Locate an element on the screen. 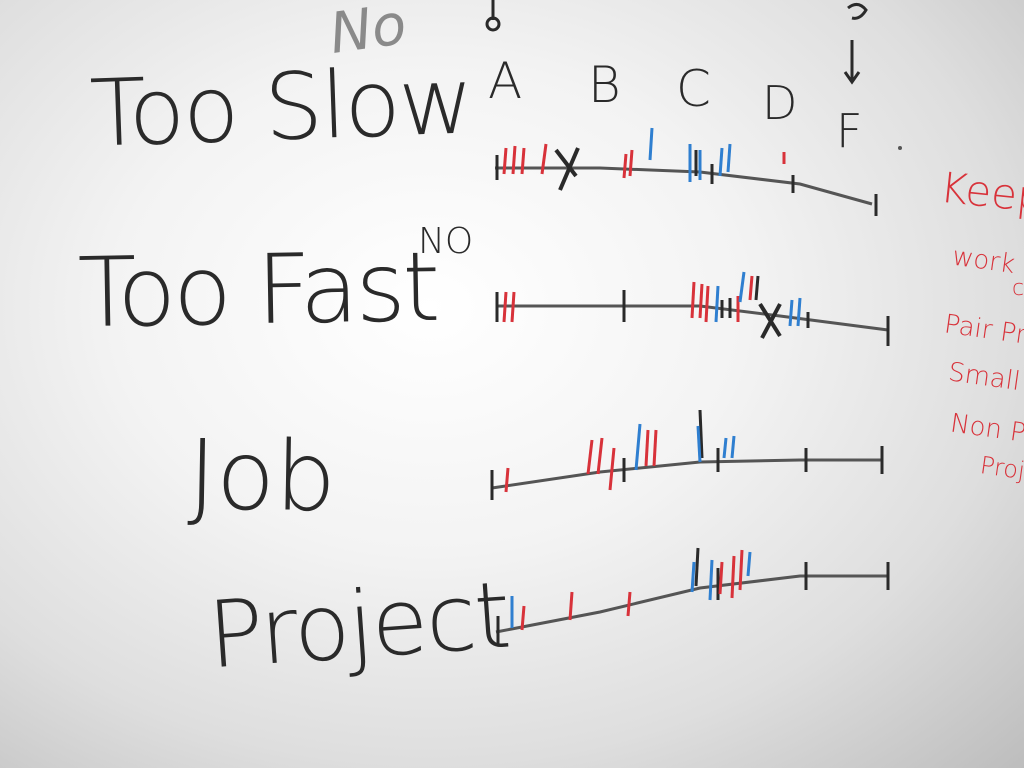 This screenshot has height=768, width=1024. grade-label-d: D is located at coordinates (780, 103).